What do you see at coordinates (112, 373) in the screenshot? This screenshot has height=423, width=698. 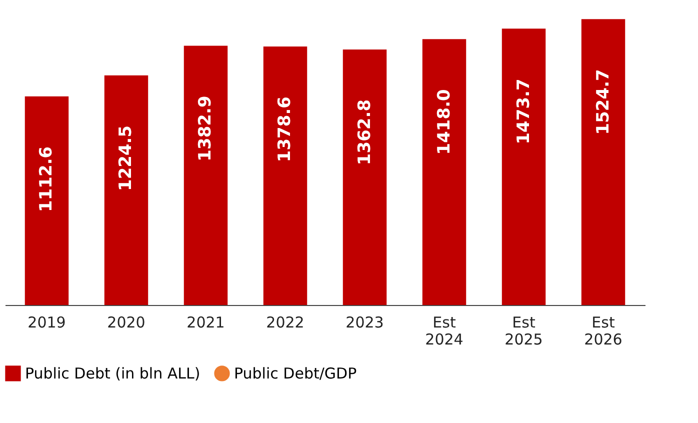 I see `legend-label: Public Debt (in bln ALL)` at bounding box center [112, 373].